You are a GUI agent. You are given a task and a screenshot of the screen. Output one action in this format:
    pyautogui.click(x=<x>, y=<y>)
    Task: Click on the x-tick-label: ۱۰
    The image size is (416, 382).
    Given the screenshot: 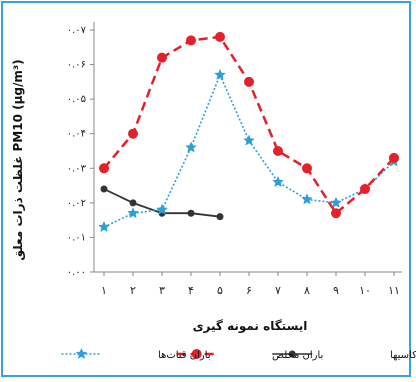 What is the action you would take?
    pyautogui.click(x=365, y=290)
    